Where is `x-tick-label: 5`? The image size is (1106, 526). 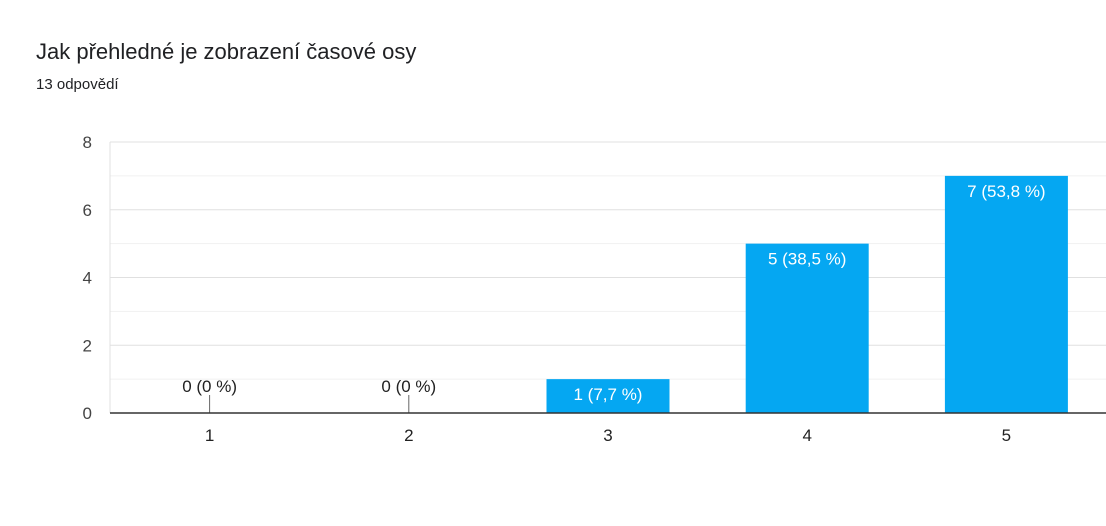
x-tick-label: 5 is located at coordinates (1006, 435).